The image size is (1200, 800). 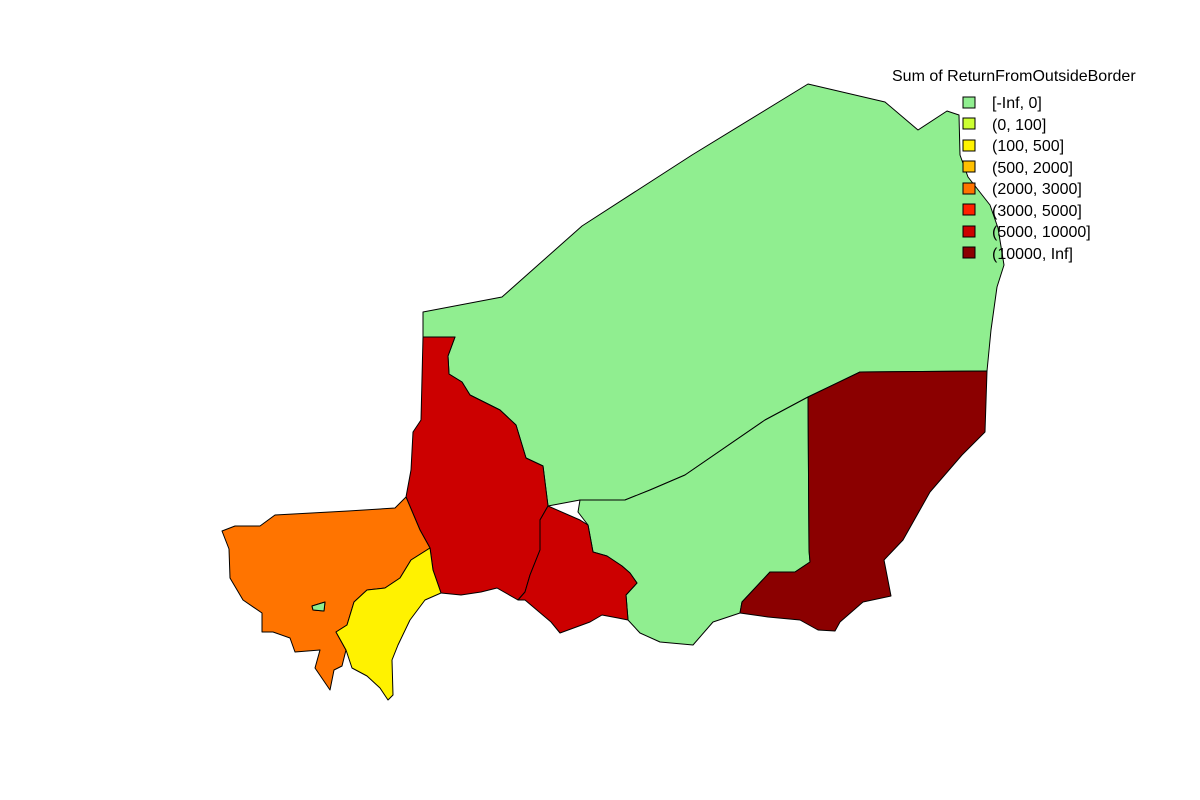 I want to click on legend-item: (2000, 3000], so click(x=1022, y=189).